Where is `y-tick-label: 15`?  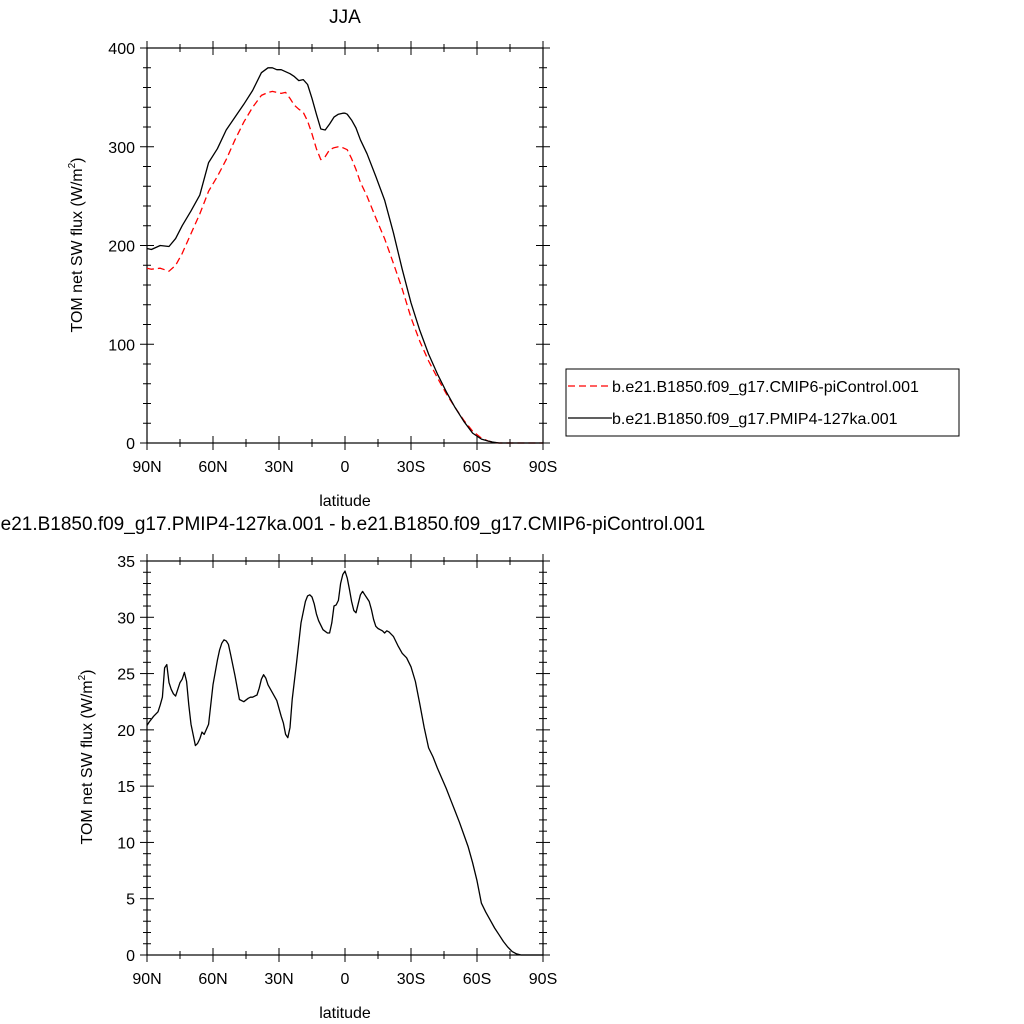 y-tick-label: 15 is located at coordinates (126, 787).